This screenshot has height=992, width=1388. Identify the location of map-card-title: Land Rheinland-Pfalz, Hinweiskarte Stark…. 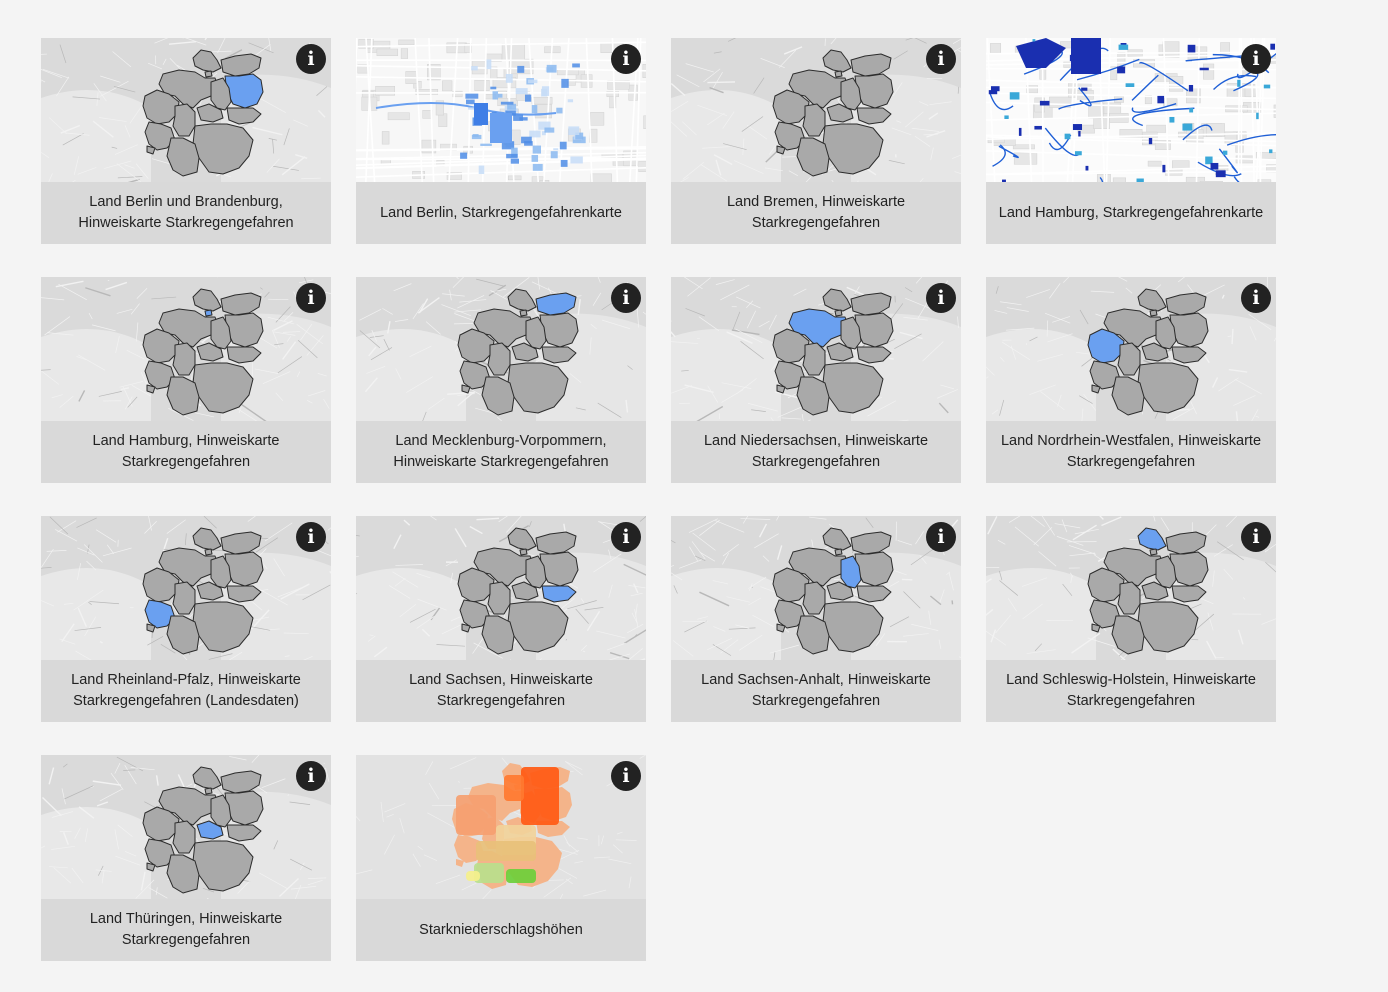
(186, 690).